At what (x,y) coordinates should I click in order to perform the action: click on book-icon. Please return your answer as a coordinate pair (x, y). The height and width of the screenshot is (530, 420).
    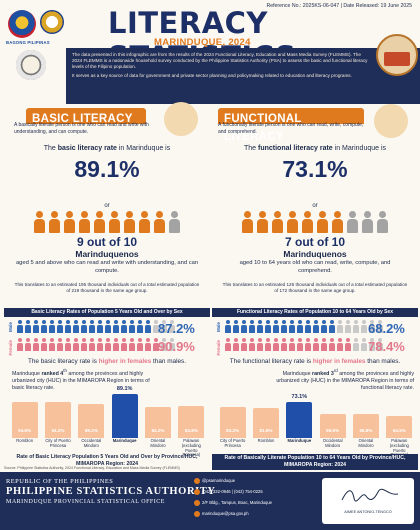
    Looking at the image, I should click on (397, 59).